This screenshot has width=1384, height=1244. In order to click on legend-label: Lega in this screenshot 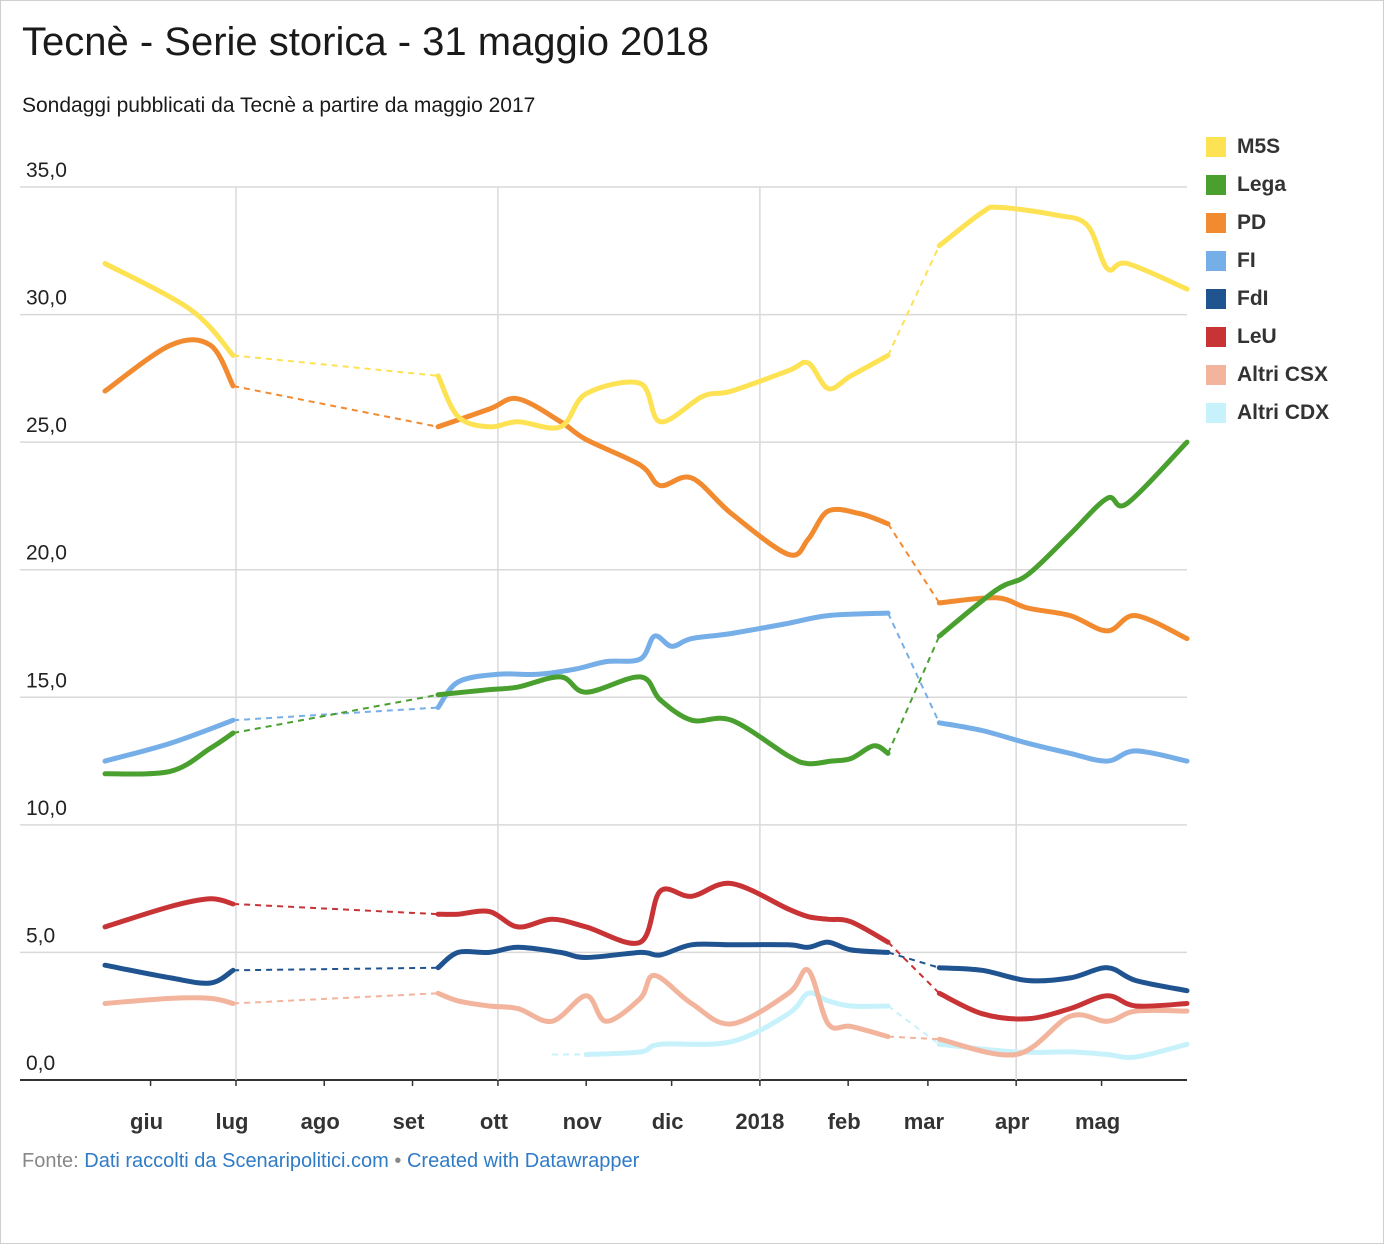, I will do `click(1262, 184)`.